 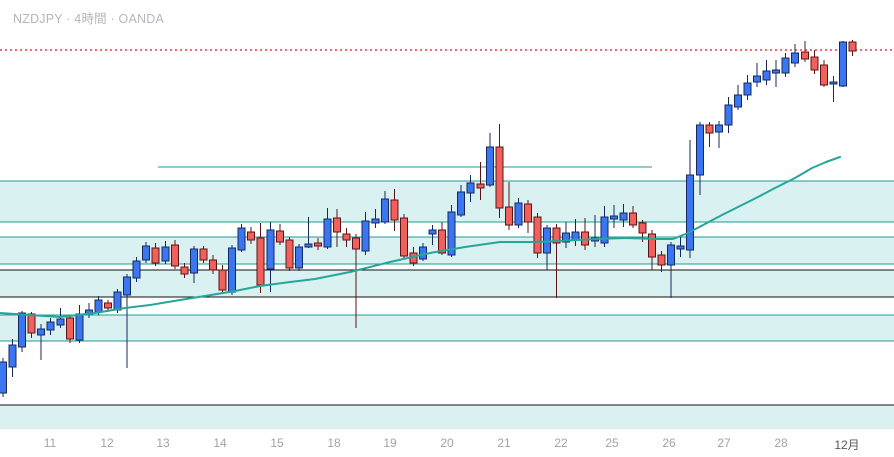 What do you see at coordinates (612, 443) in the screenshot?
I see `axis-label-day: 25` at bounding box center [612, 443].